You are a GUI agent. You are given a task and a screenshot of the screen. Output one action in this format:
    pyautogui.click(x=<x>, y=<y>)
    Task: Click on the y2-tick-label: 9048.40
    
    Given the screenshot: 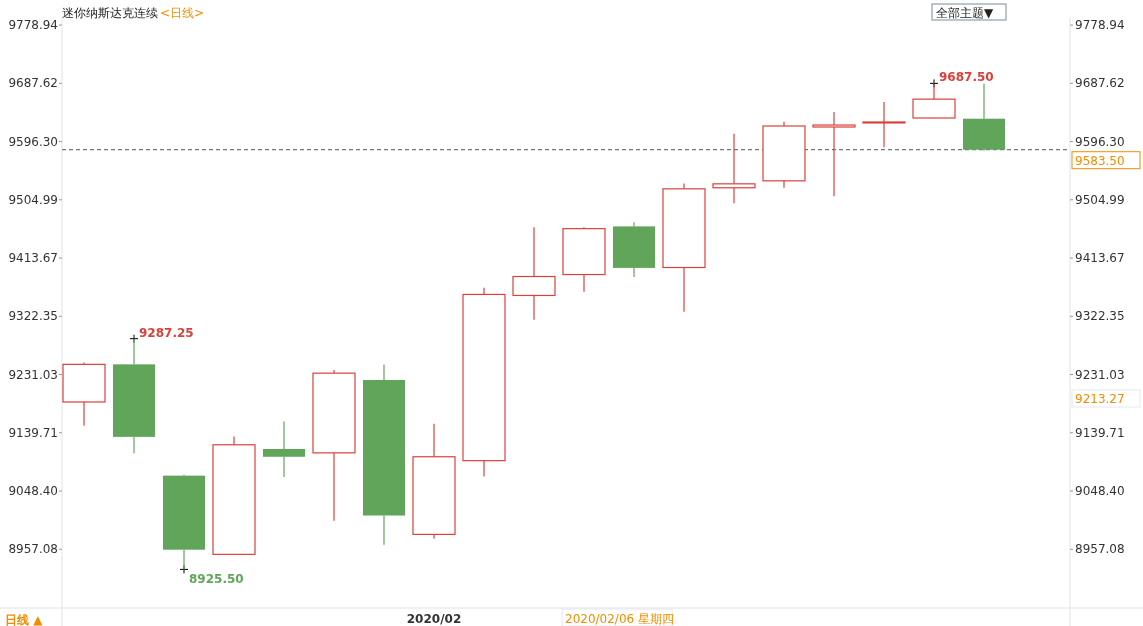 What is the action you would take?
    pyautogui.click(x=1100, y=491)
    